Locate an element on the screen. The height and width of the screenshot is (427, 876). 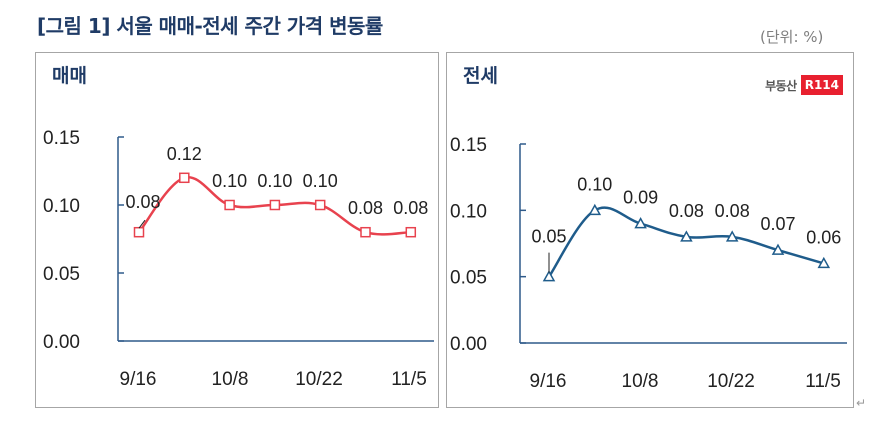
paragraph-return-icon: ↵ is located at coordinates (861, 403).